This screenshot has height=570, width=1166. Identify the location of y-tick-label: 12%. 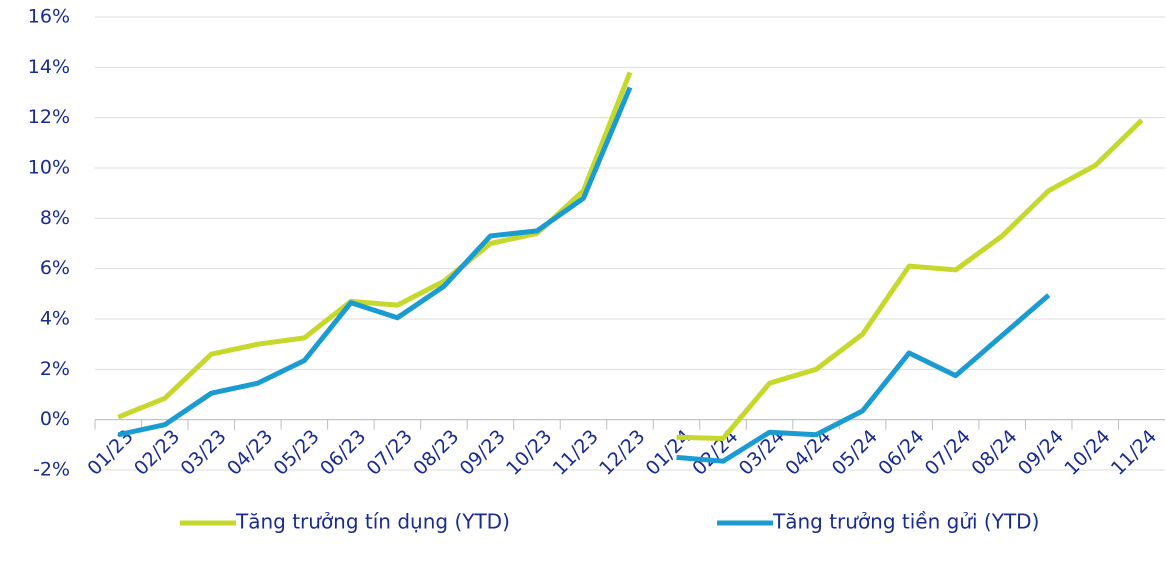
(49, 117).